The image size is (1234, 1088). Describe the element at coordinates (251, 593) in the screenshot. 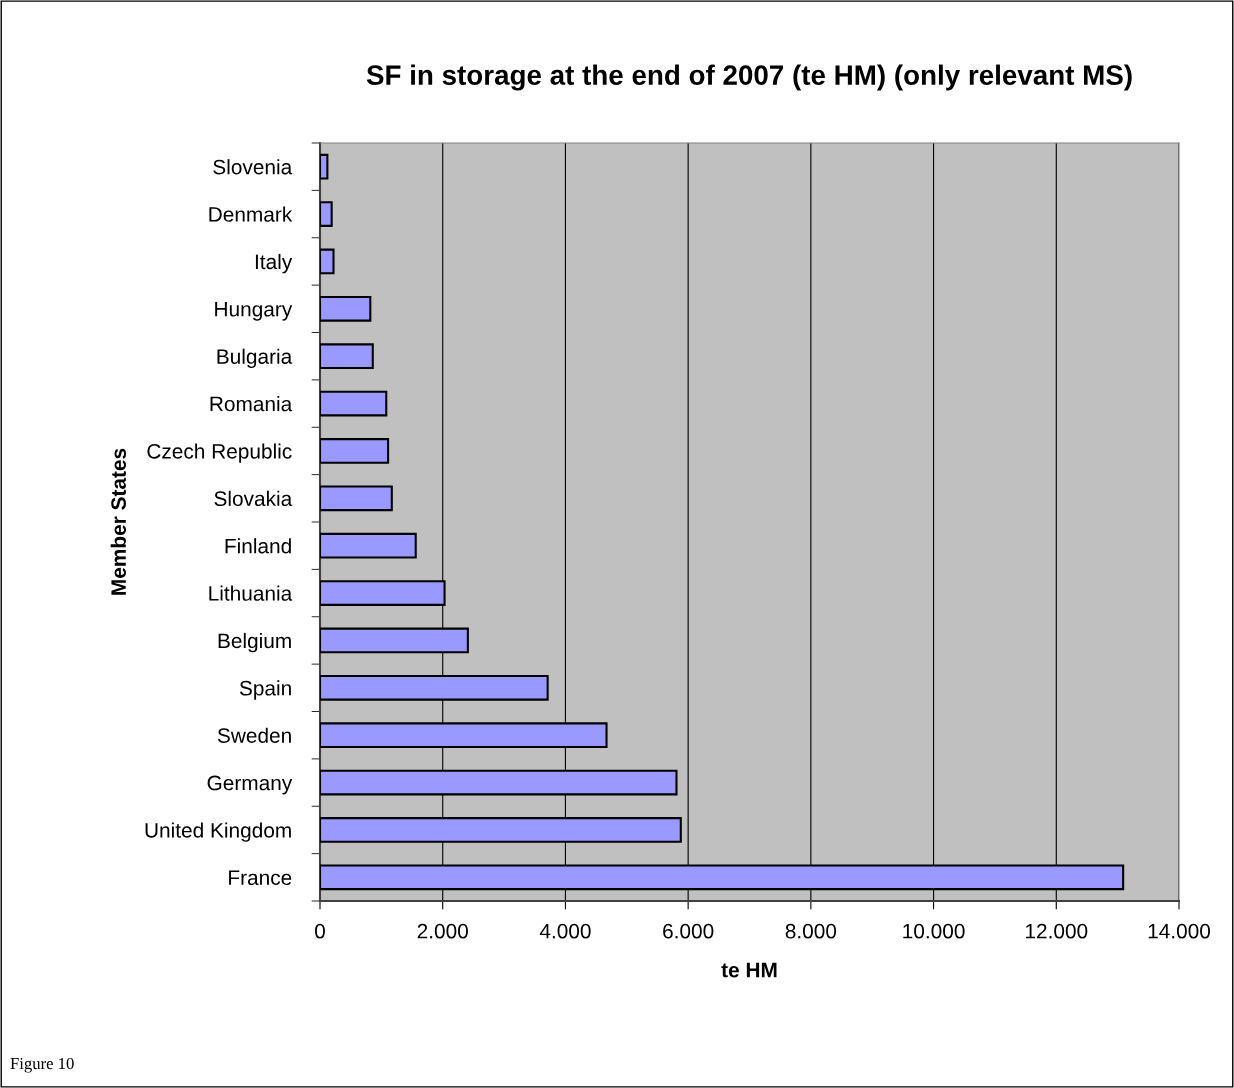

I see `y-tick-label: Lithuania` at that location.